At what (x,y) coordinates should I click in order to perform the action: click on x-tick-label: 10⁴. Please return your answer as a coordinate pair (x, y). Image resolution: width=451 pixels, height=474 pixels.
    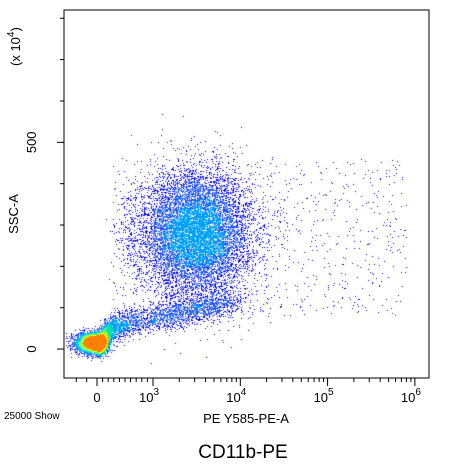
    Looking at the image, I should click on (236, 396).